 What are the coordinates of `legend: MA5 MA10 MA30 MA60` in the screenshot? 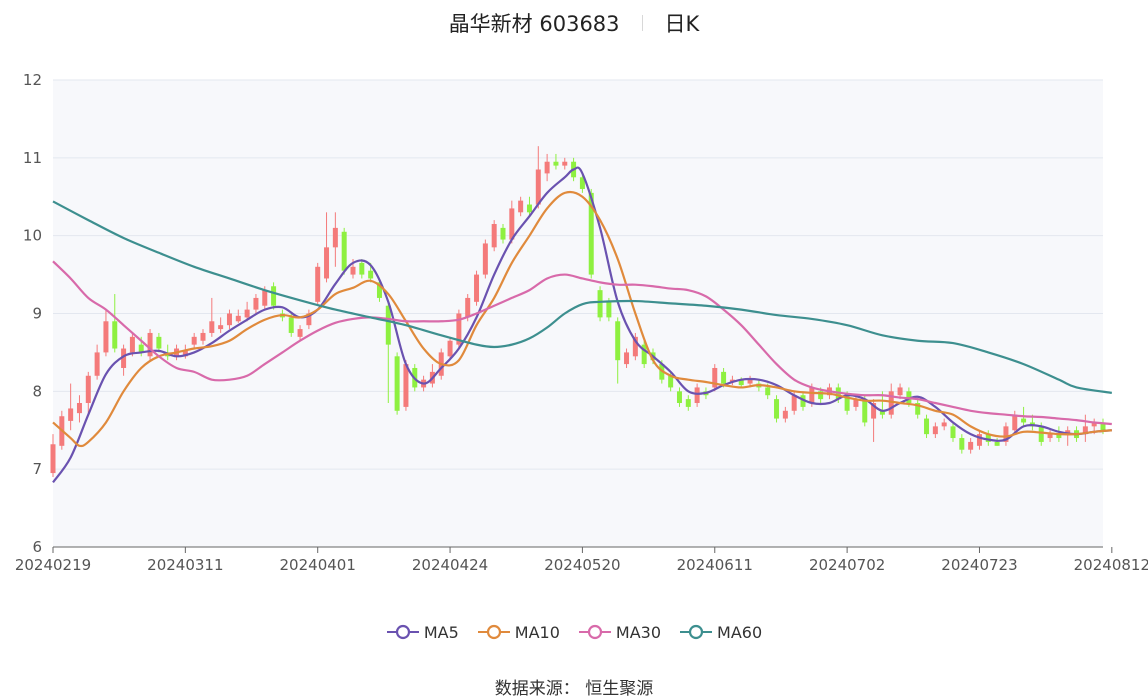 It's located at (574, 632).